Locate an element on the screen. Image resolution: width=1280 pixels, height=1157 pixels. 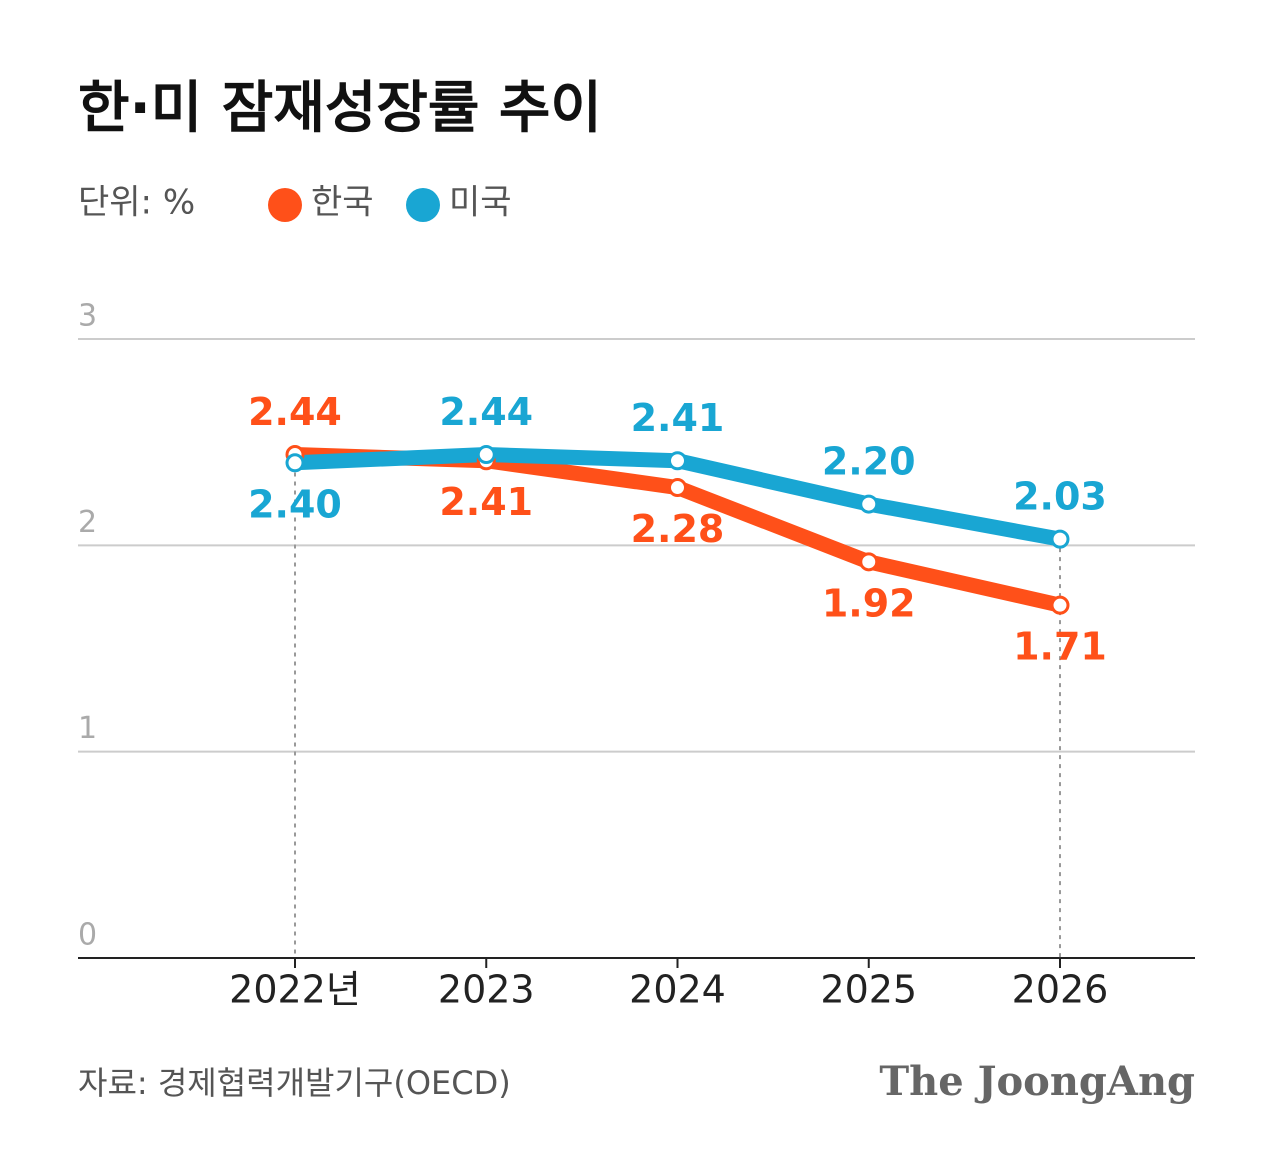
data-label: 2.40 is located at coordinates (295, 504).